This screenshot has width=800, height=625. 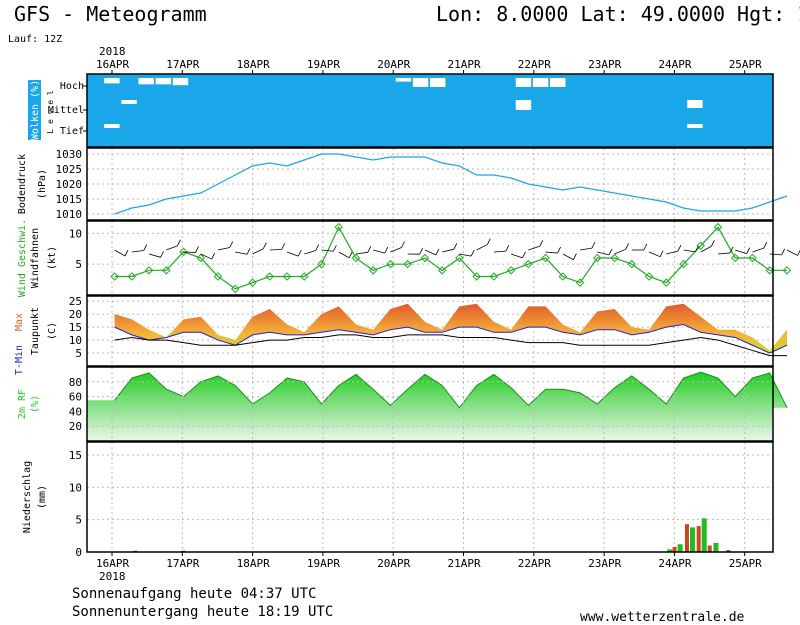 What do you see at coordinates (110, 14) in the screenshot?
I see `page-title: GFS - Meteogramm` at bounding box center [110, 14].